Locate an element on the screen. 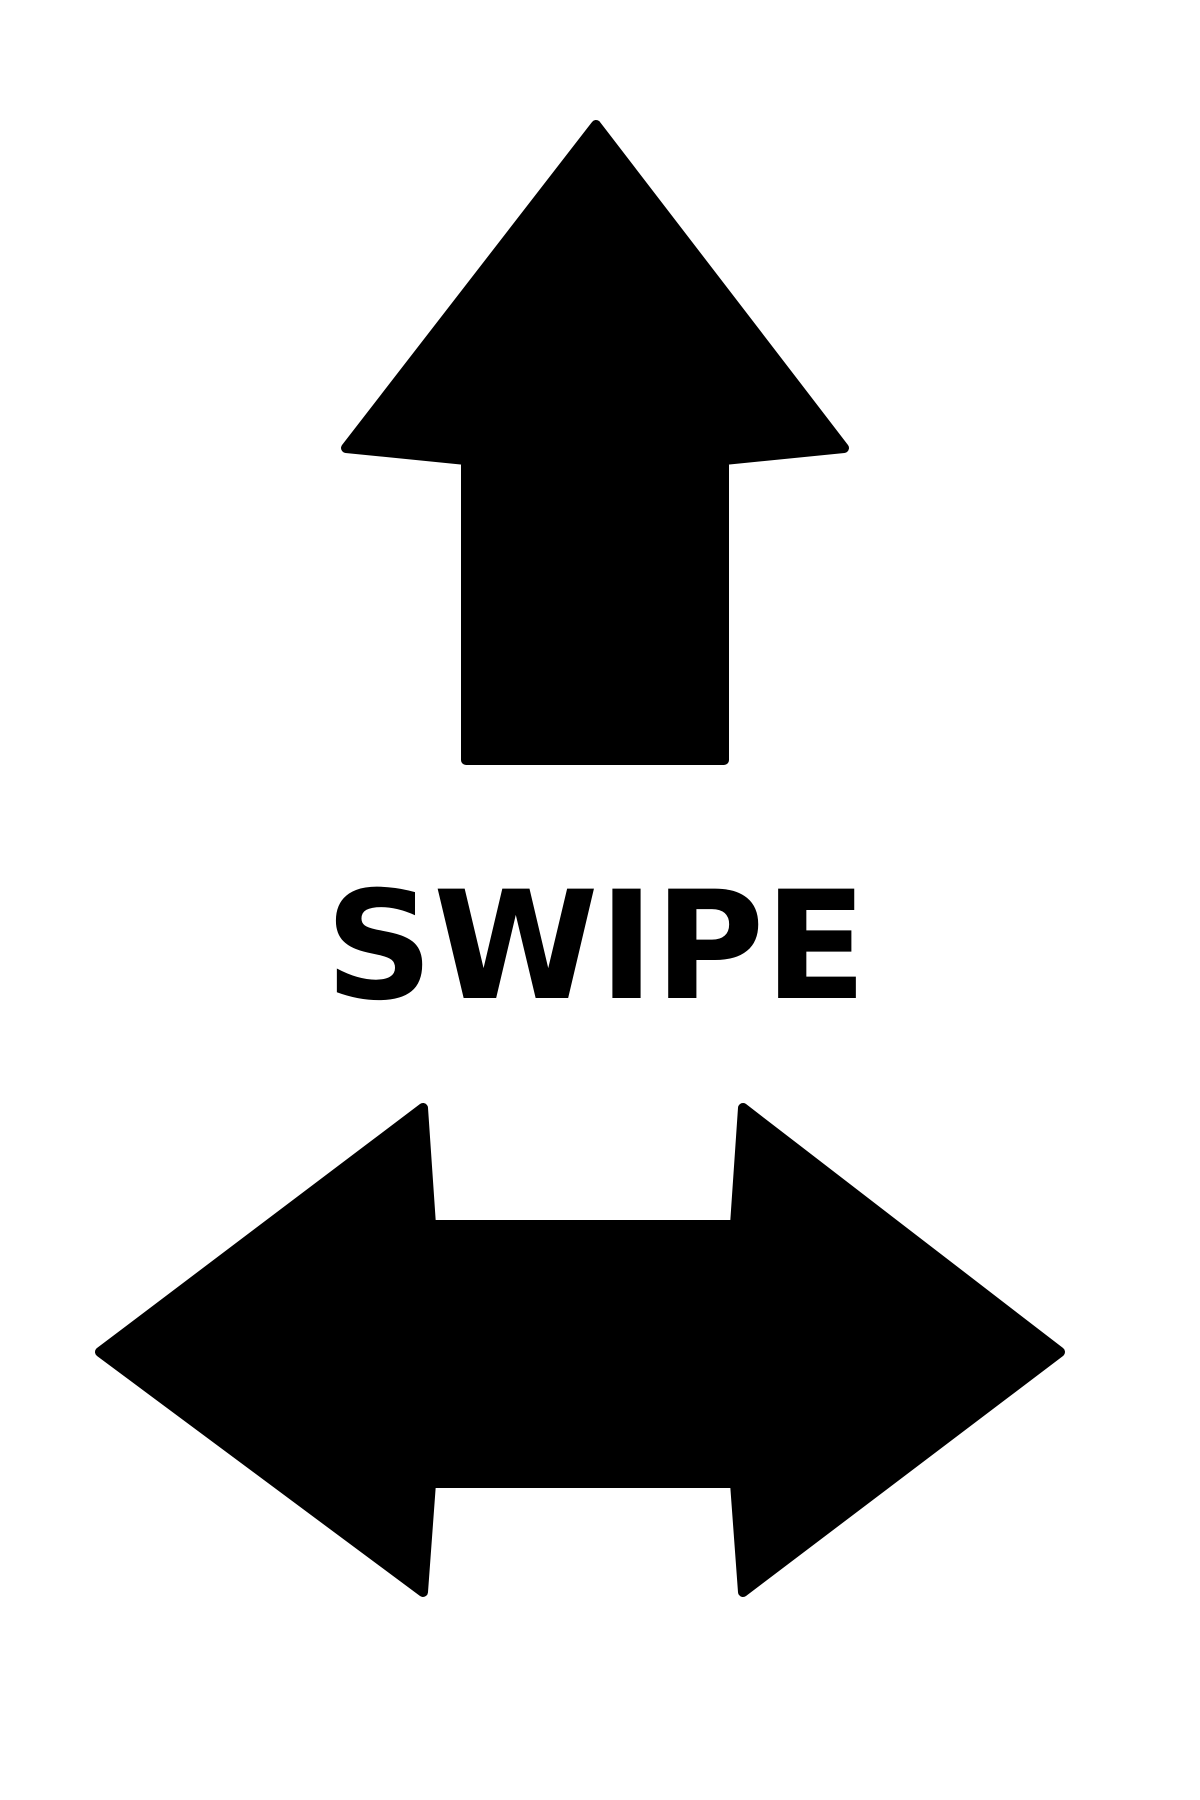 This screenshot has height=1800, width=1200. swipe-label: SWIPE is located at coordinates (596, 947).